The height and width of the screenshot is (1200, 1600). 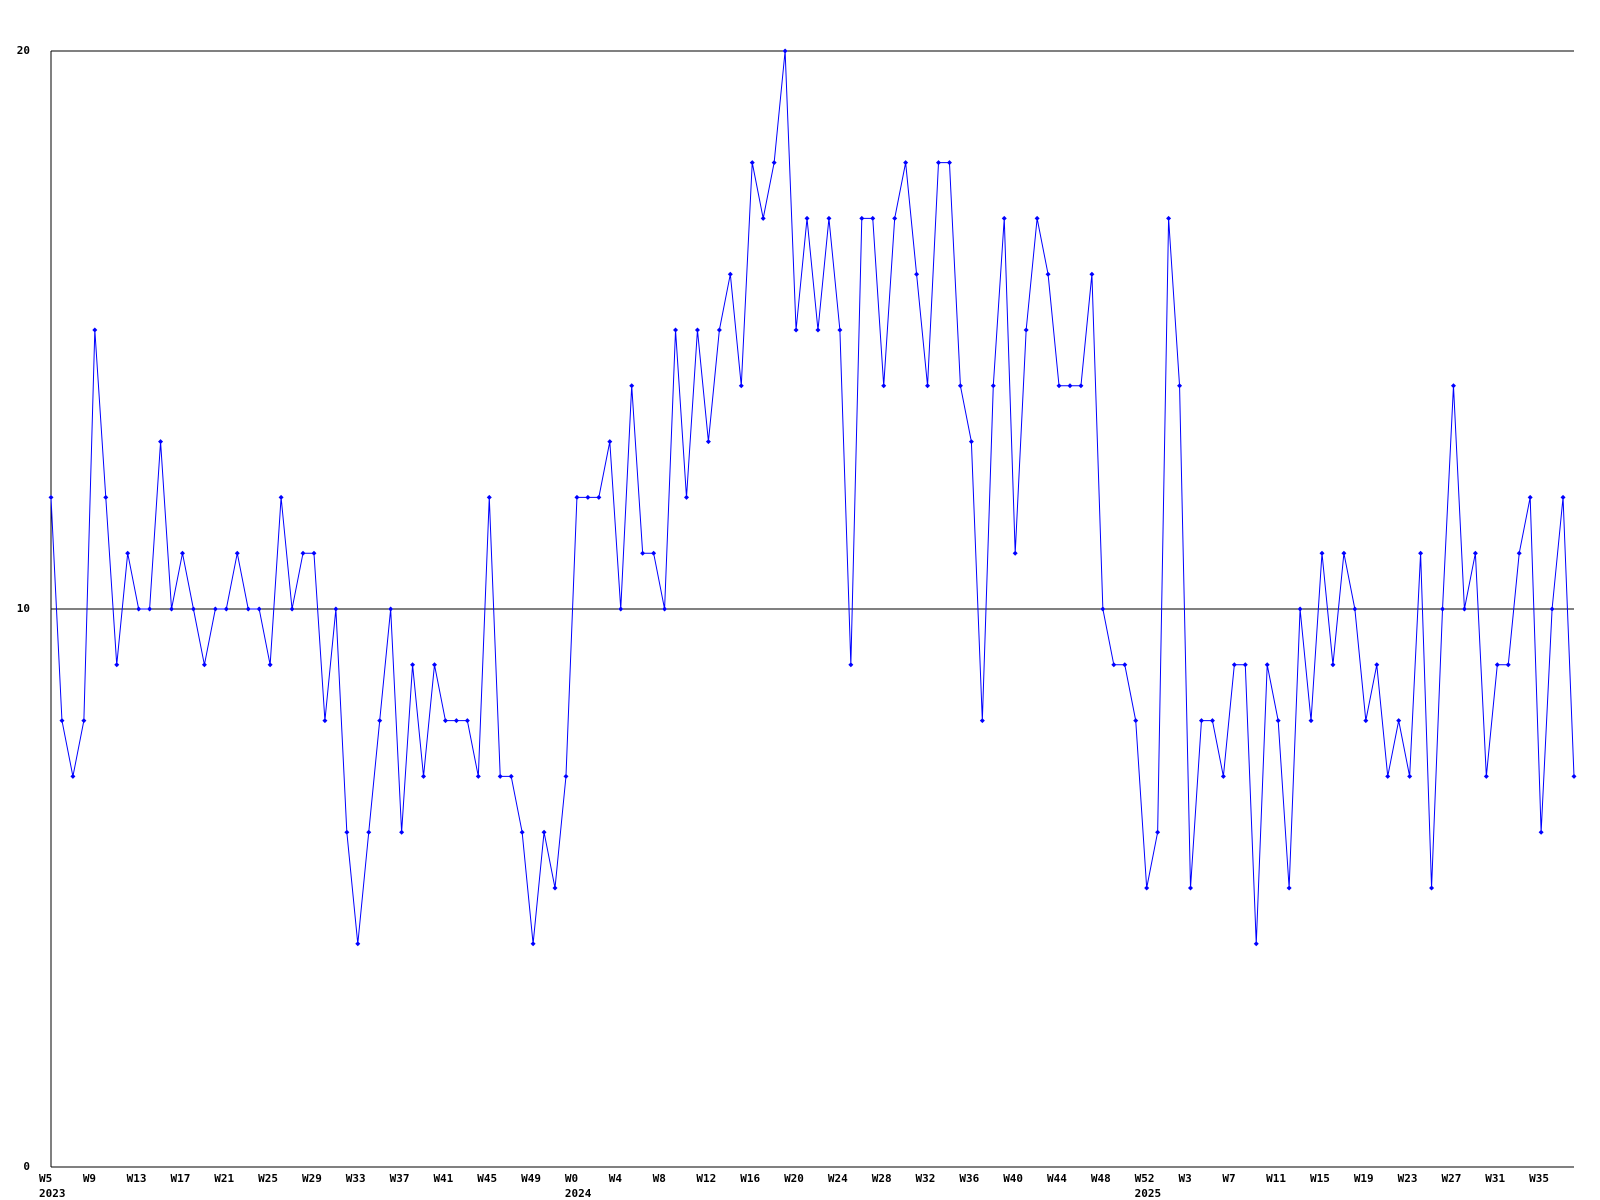 I want to click on x-tick-label: W21, so click(x=224, y=1178).